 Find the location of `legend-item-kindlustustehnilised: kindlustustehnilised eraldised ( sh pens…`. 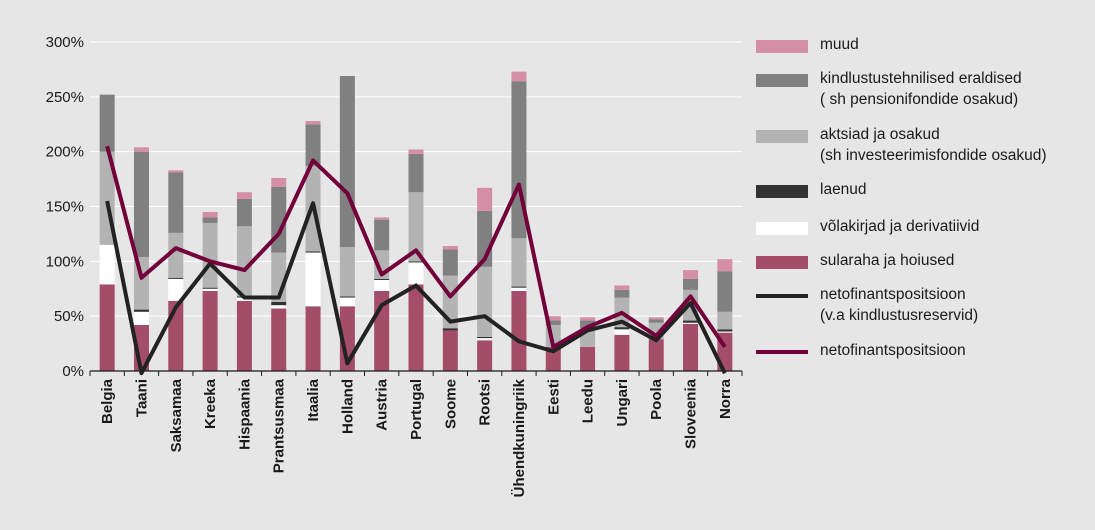

legend-item-kindlustustehnilised: kindlustustehnilised eraldised ( sh pens… is located at coordinates (889, 89).